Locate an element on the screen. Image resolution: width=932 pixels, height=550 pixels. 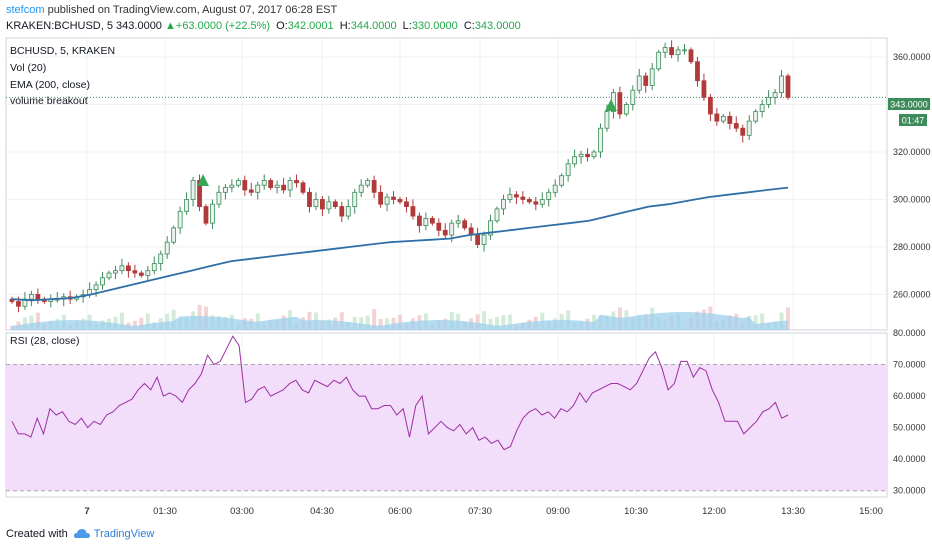
open-value: 342.0001 is located at coordinates (310, 26).